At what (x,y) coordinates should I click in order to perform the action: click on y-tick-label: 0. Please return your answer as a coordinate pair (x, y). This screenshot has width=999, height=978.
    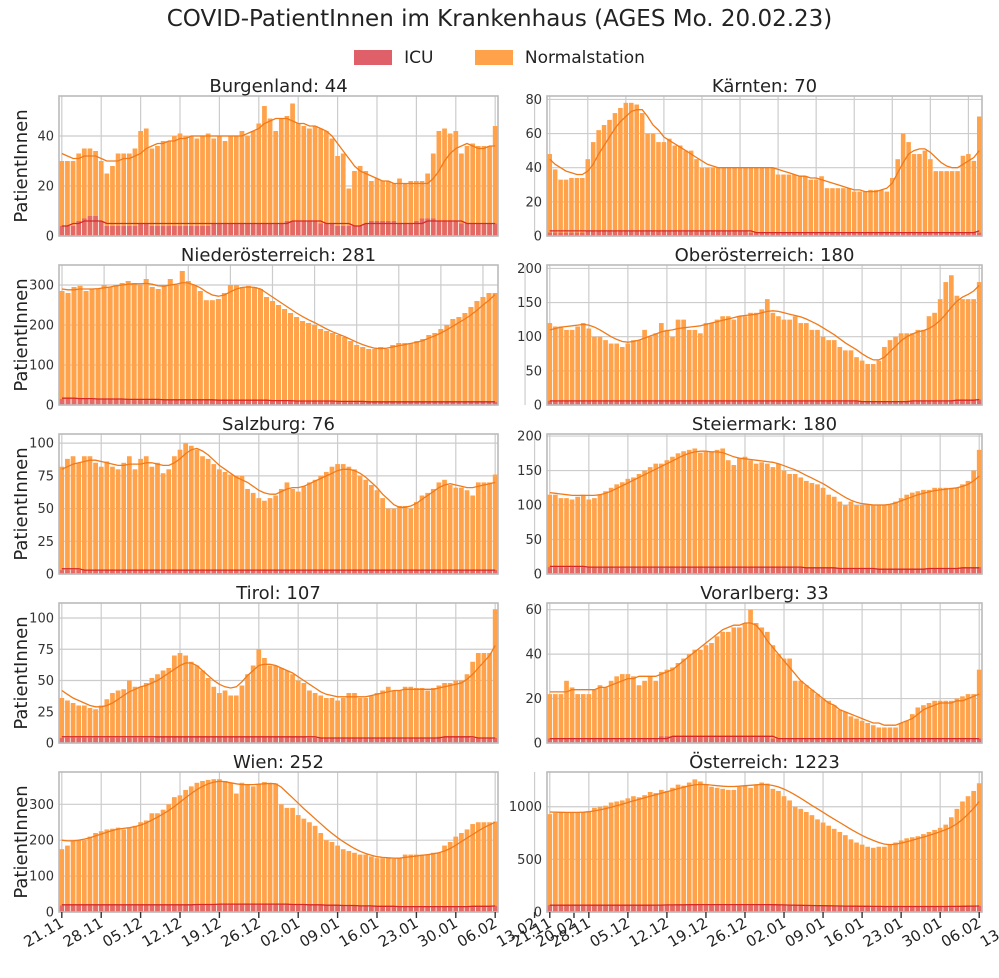
    Looking at the image, I should click on (50, 406).